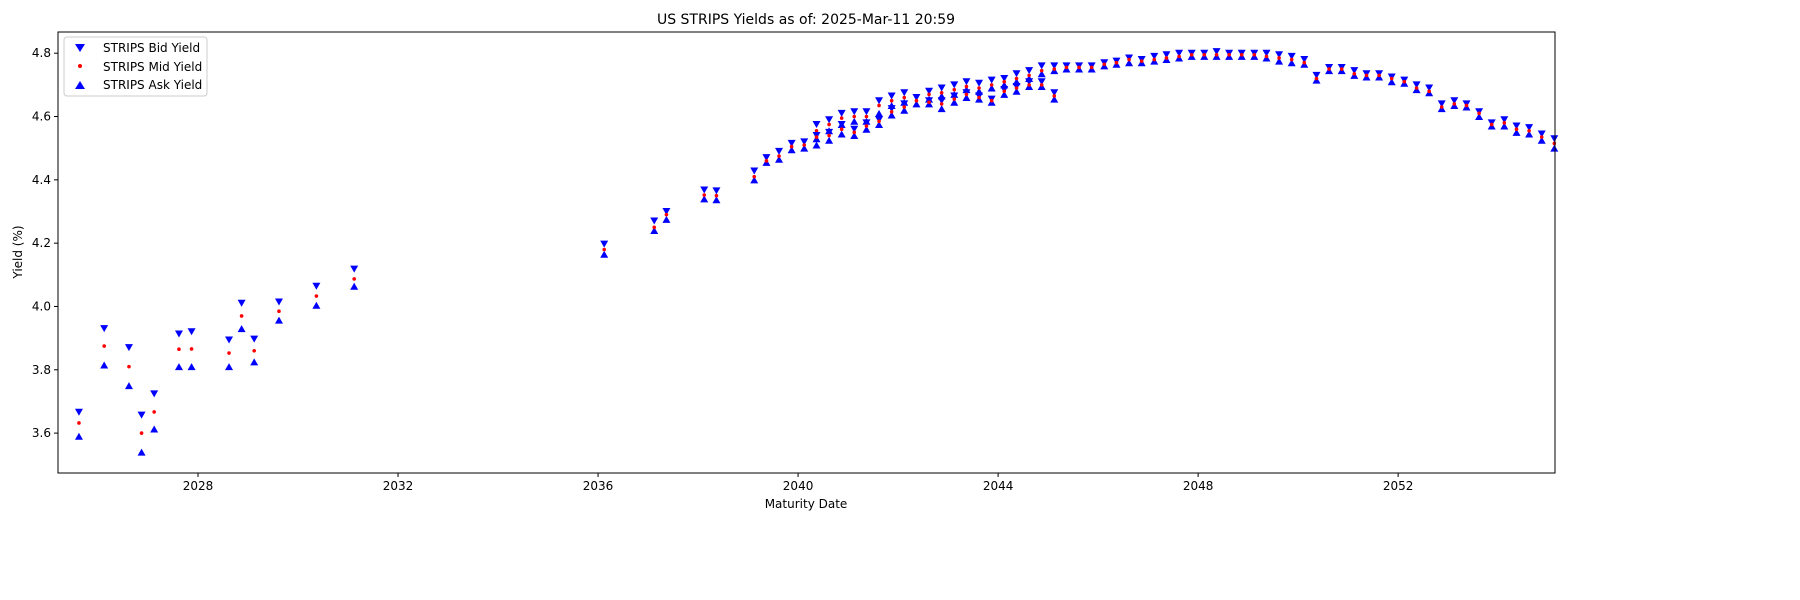 The height and width of the screenshot is (600, 1800). I want to click on y-tick-label: 4.4, so click(41, 180).